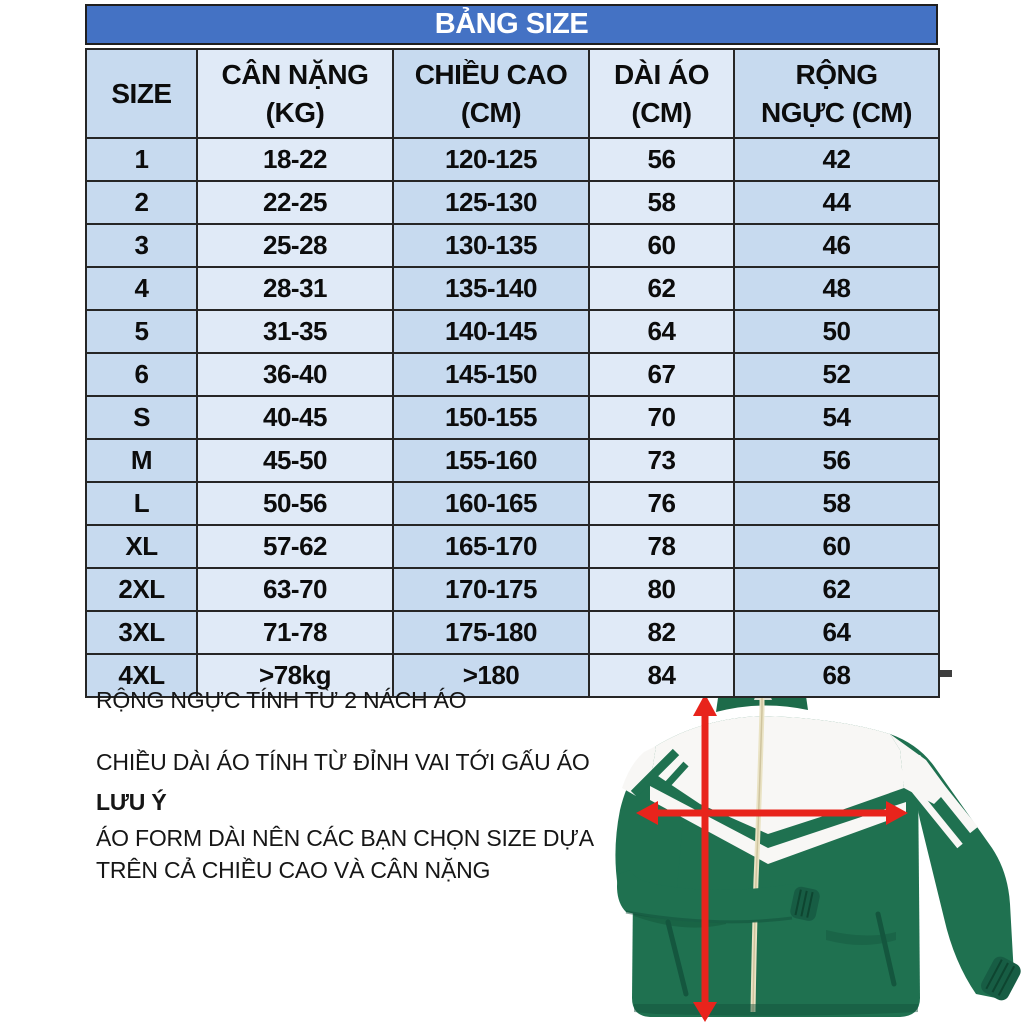 The image size is (1024, 1024). Describe the element at coordinates (661, 93) in the screenshot. I see `column-header-length: DÀI ÁO (CM)` at that location.